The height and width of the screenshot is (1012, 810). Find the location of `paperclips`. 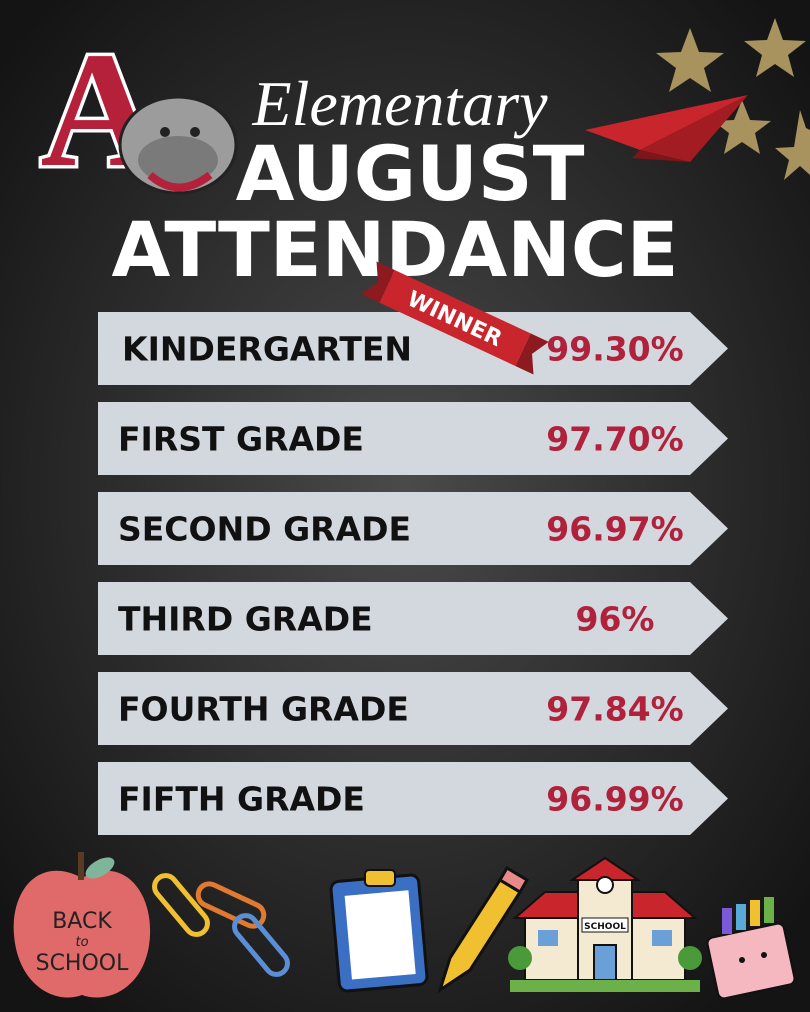

paperclips is located at coordinates (221, 925).